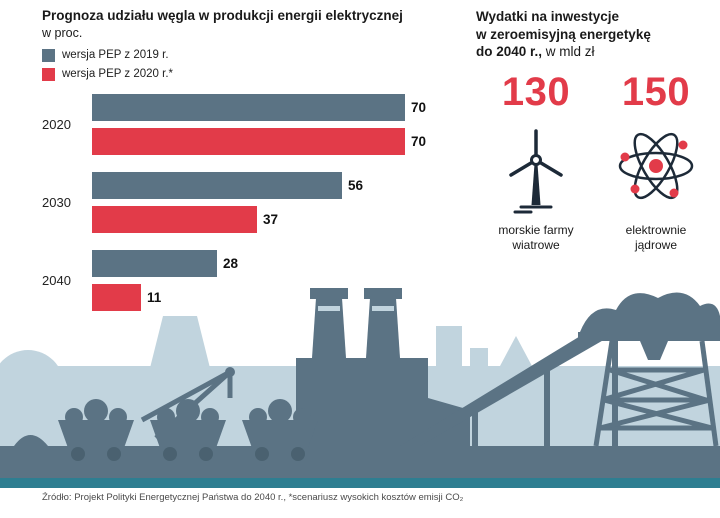  Describe the element at coordinates (536, 91) in the screenshot. I see `wind-investment-value: 130` at that location.